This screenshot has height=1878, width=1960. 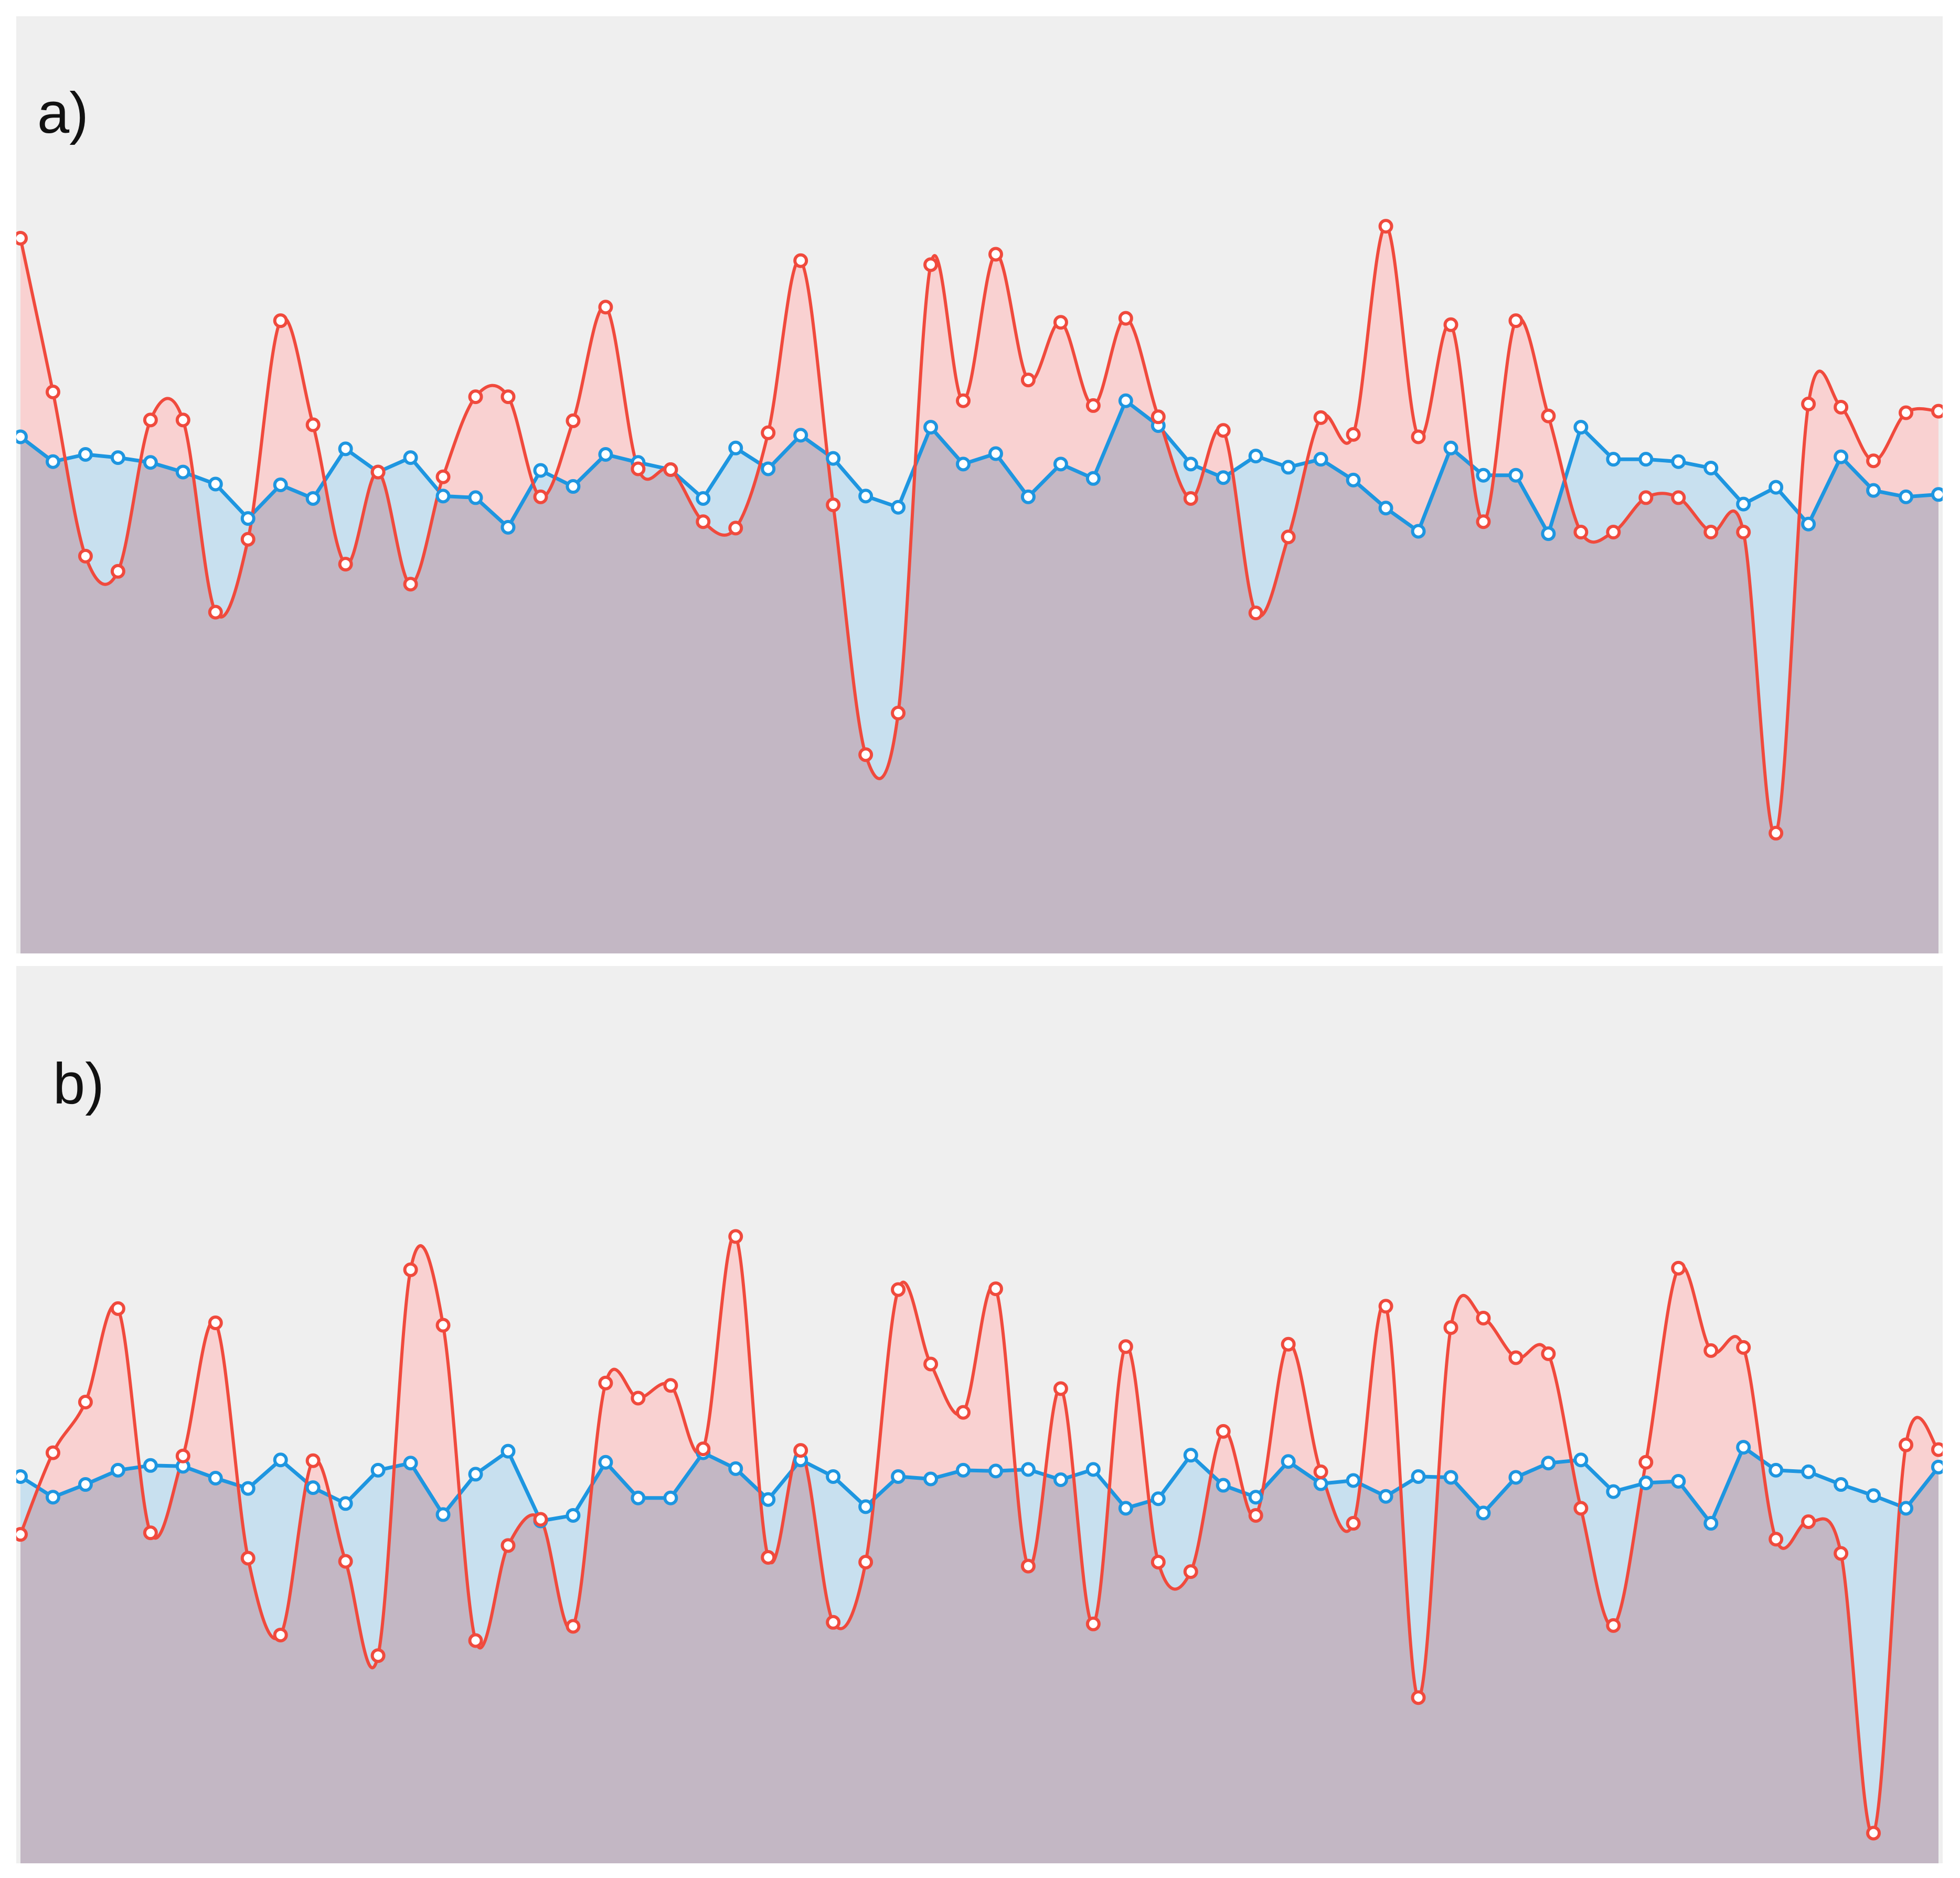 What do you see at coordinates (78, 1084) in the screenshot?
I see `panel-label: b)` at bounding box center [78, 1084].